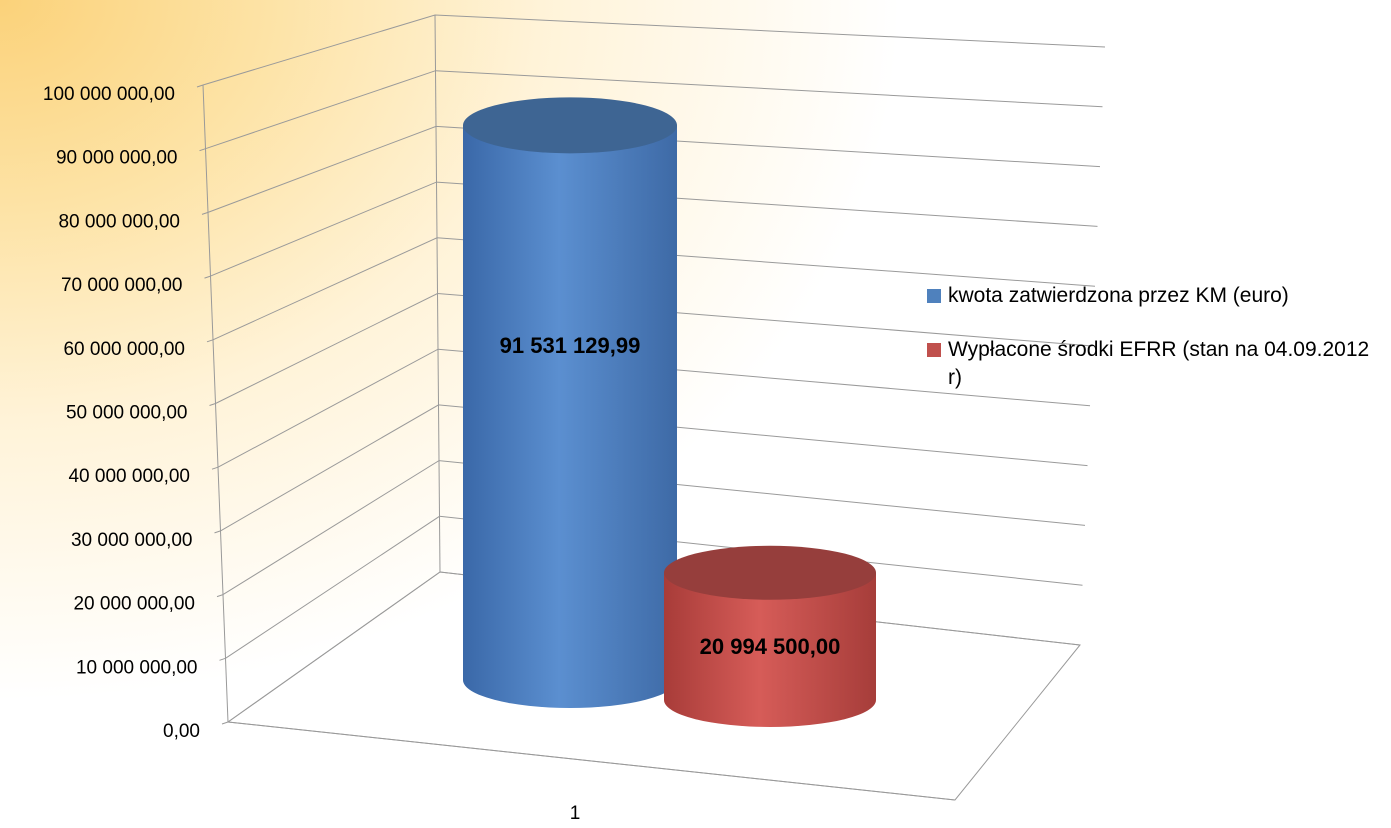 This screenshot has width=1391, height=828. I want to click on y-tick-label: 40 000 000,00, so click(129, 476).